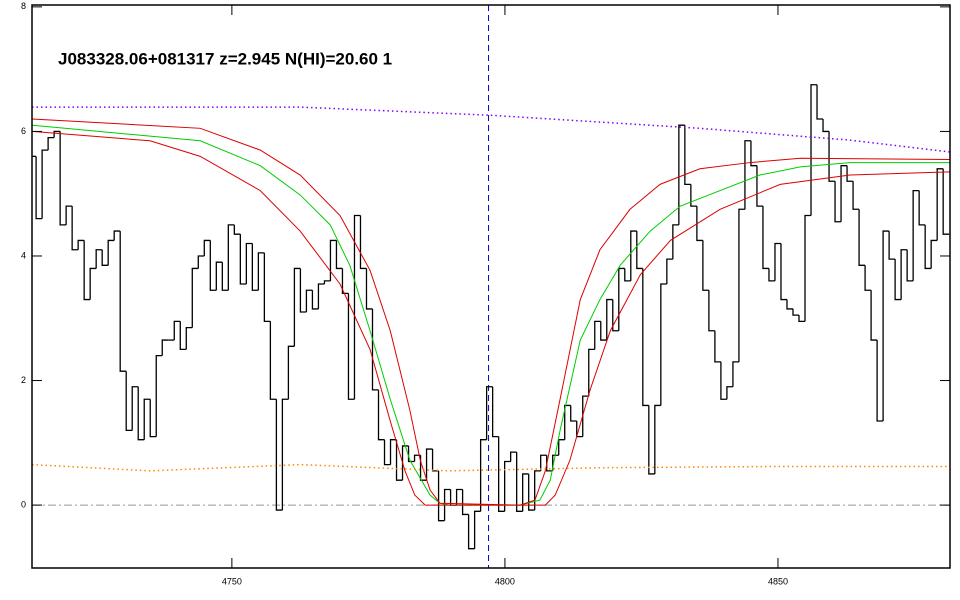 This screenshot has width=960, height=600. I want to click on dotted-curve, so click(491, 467).